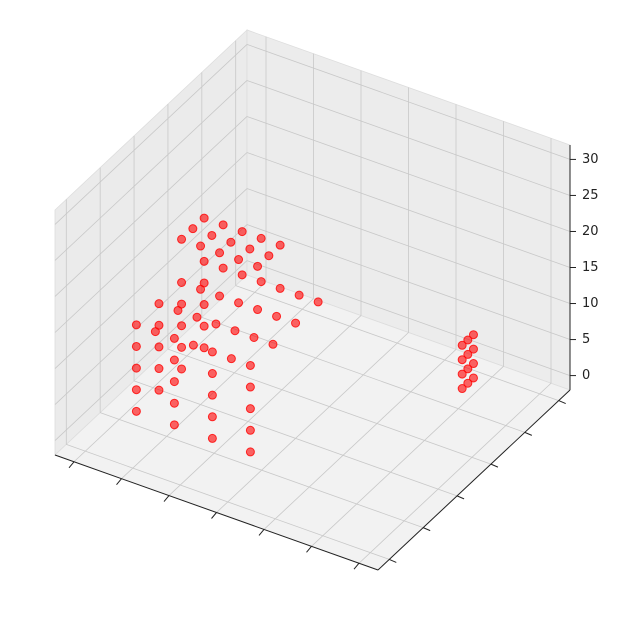 This screenshot has width=625, height=617. What do you see at coordinates (590, 195) in the screenshot?
I see `z-tick-label: 25` at bounding box center [590, 195].